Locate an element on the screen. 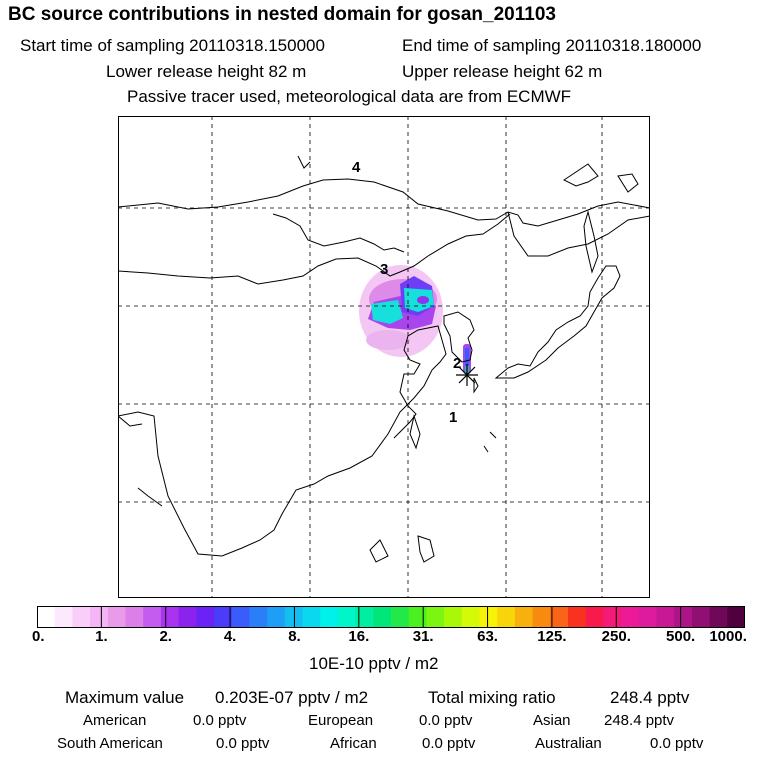 Image resolution: width=768 pixels, height=768 pixels. color-scale-tick-label: 8. is located at coordinates (294, 636).